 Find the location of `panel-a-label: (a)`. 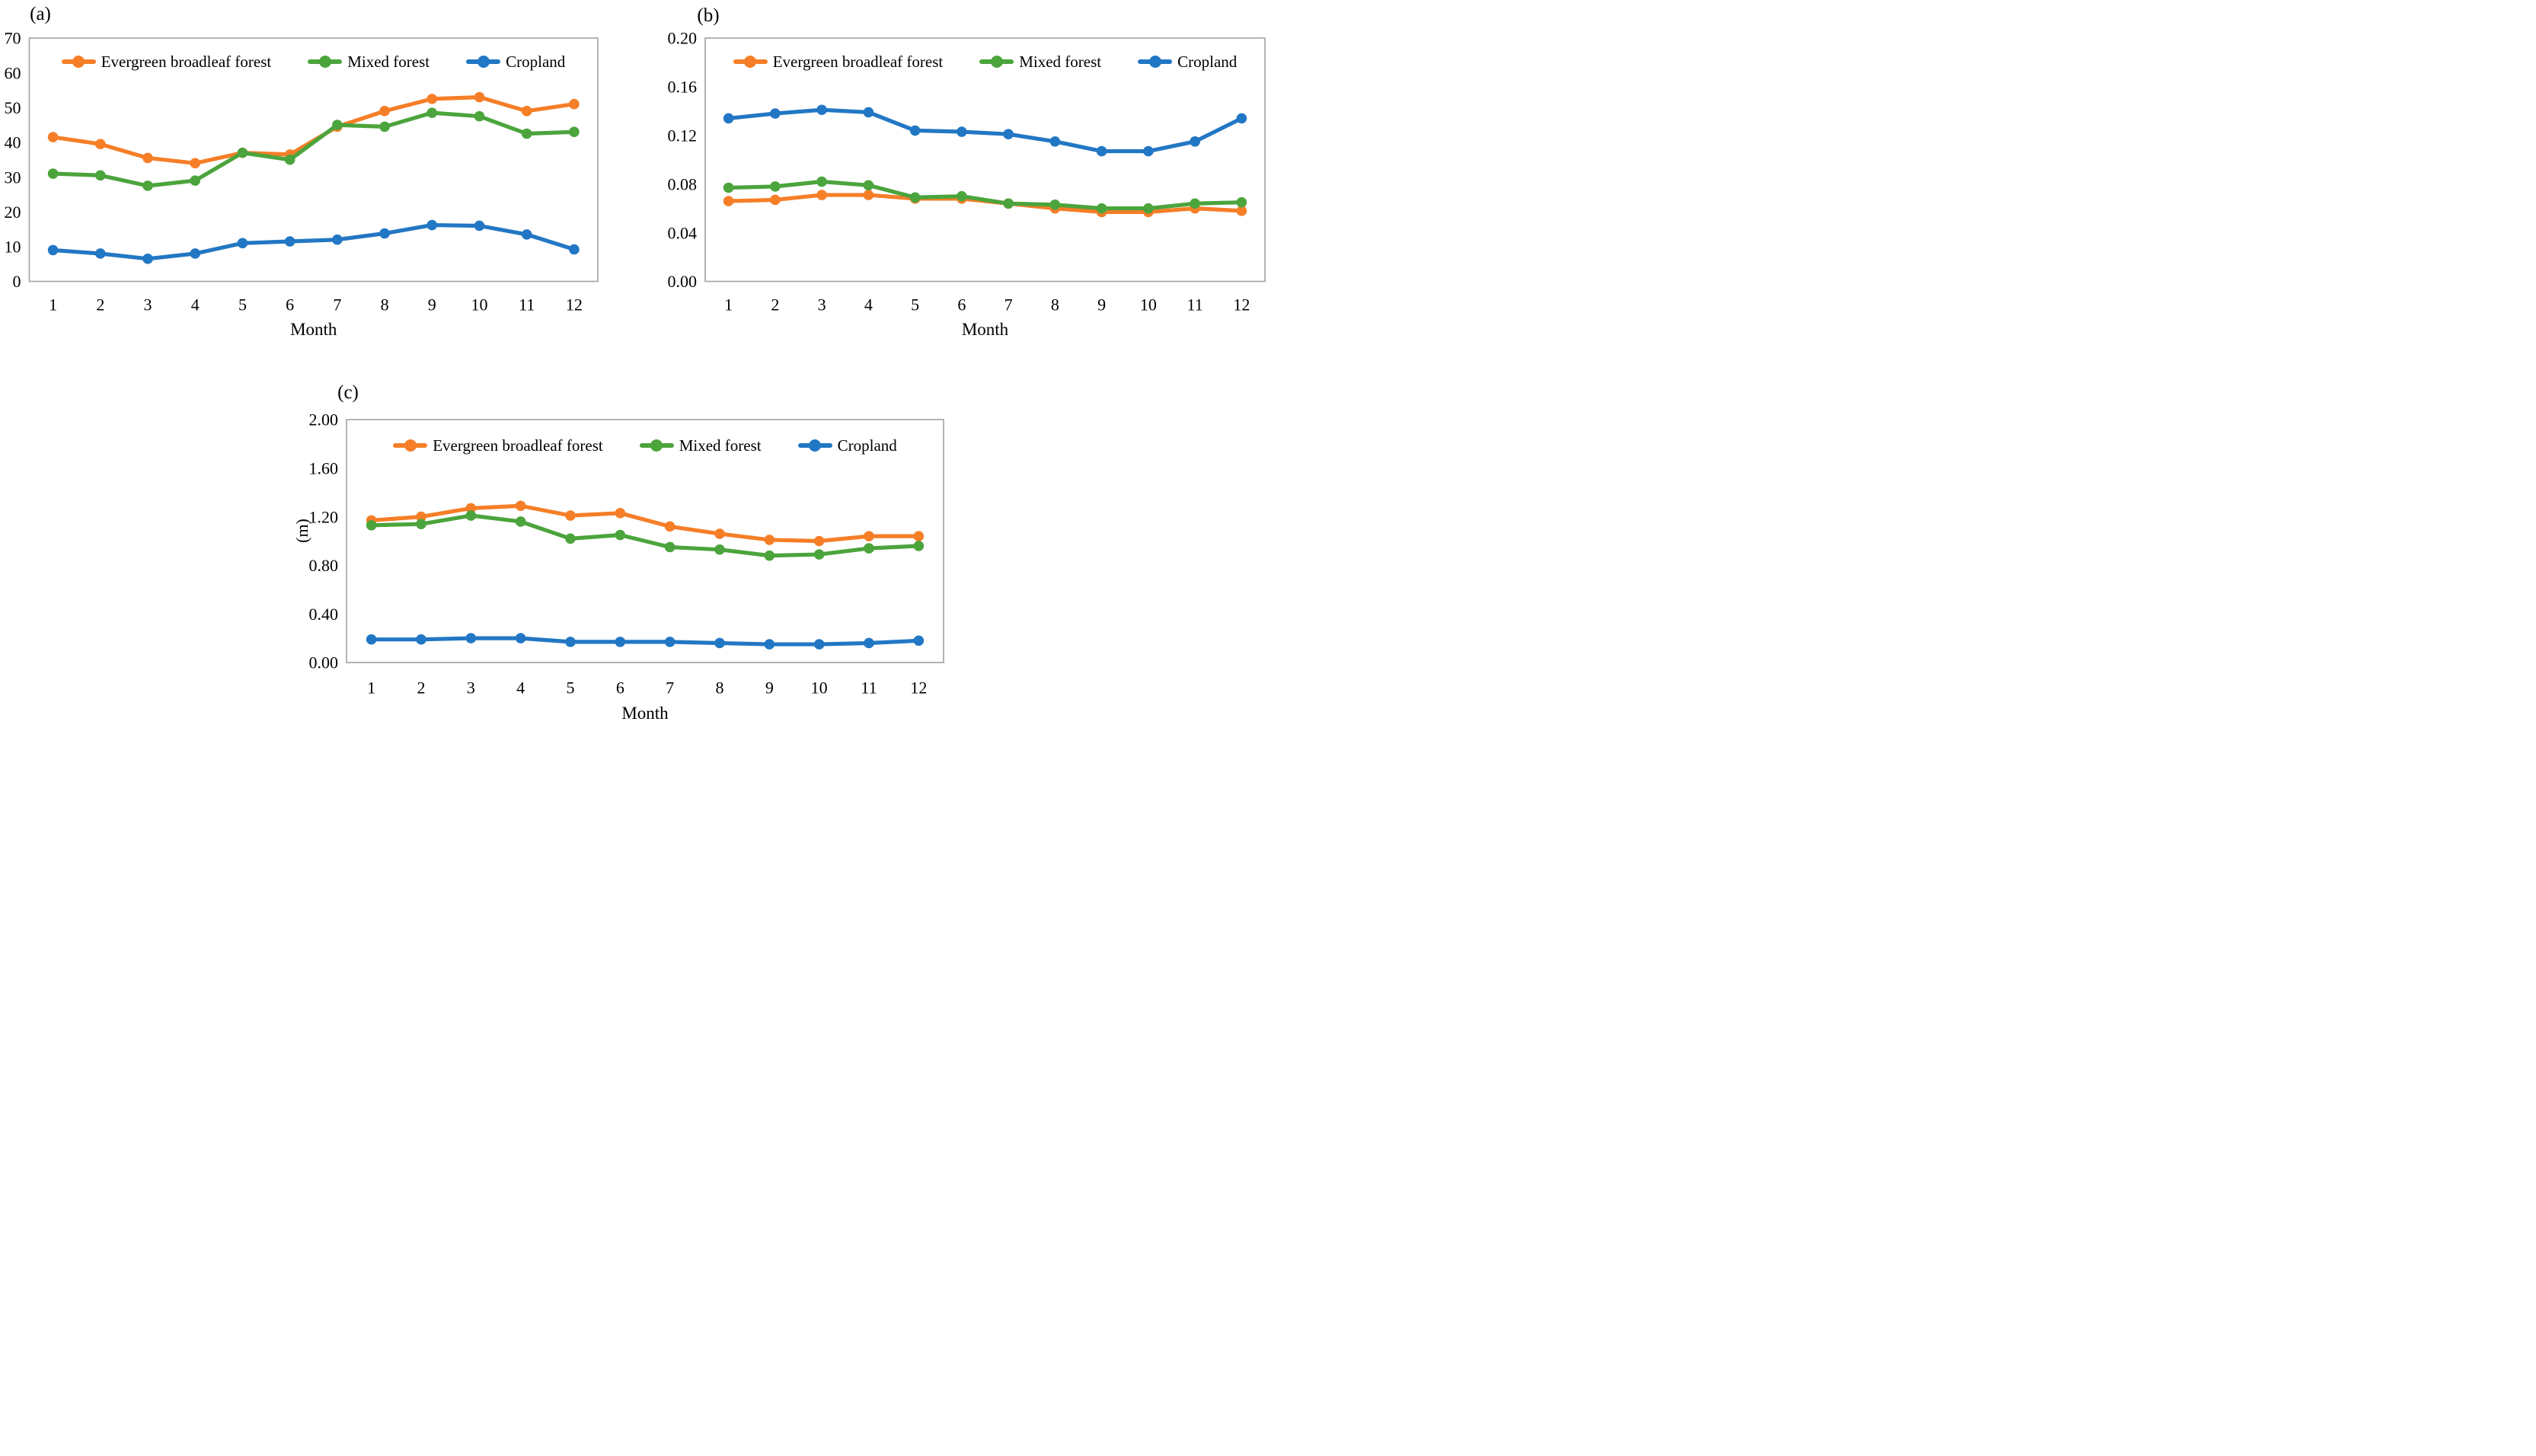

panel-a-label: (a) is located at coordinates (40, 14).